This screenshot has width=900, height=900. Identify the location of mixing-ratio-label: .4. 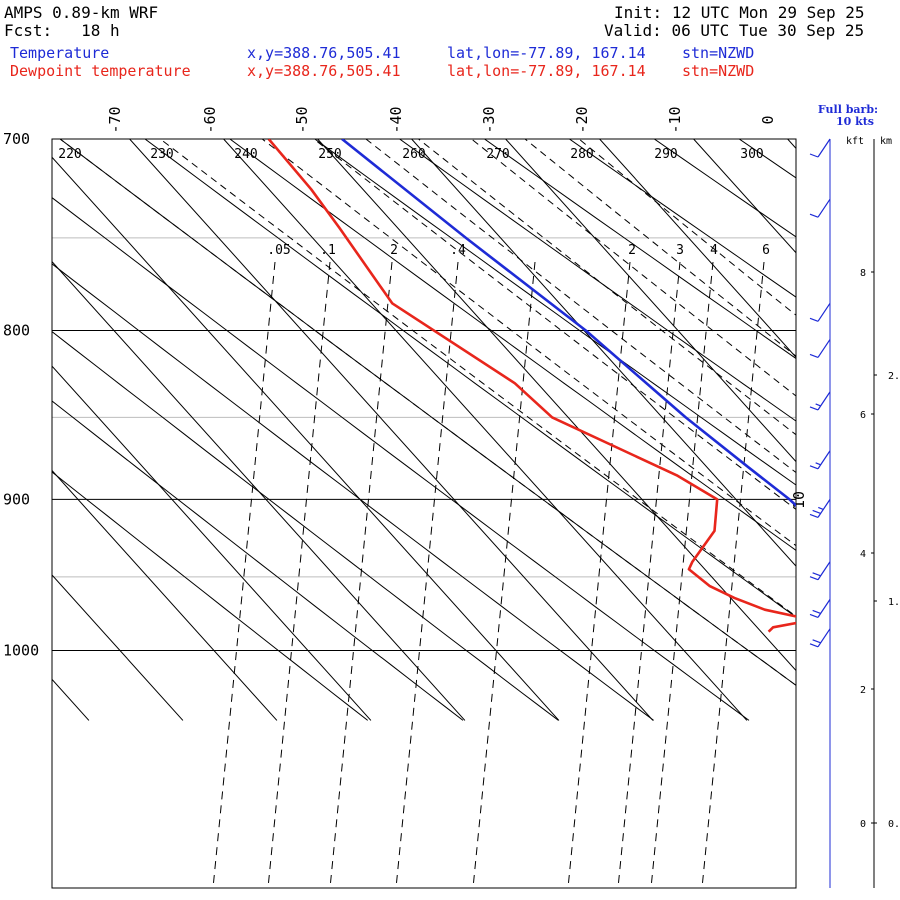
(458, 250).